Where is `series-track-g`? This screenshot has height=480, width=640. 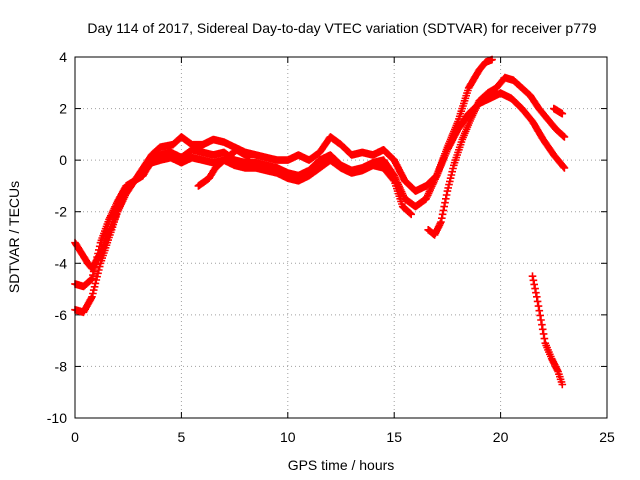 series-track-g is located at coordinates (547, 330).